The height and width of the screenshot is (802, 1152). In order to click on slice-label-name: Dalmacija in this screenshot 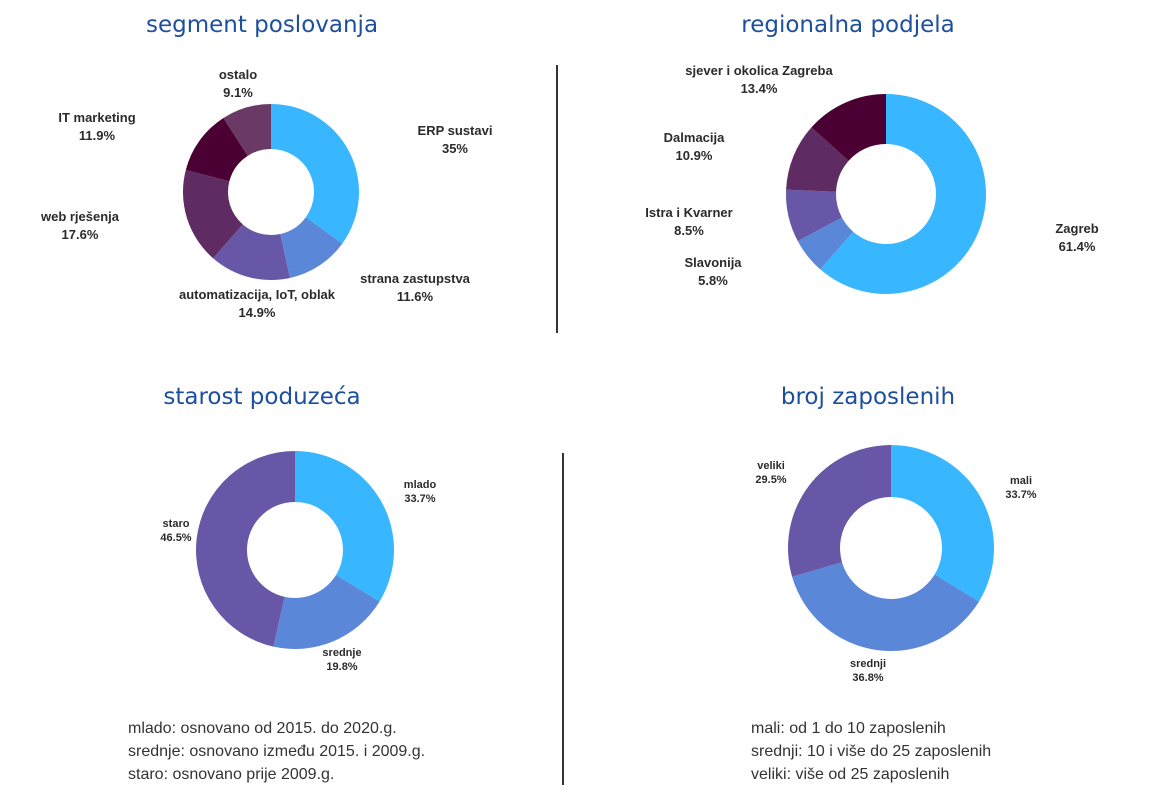, I will do `click(694, 137)`.